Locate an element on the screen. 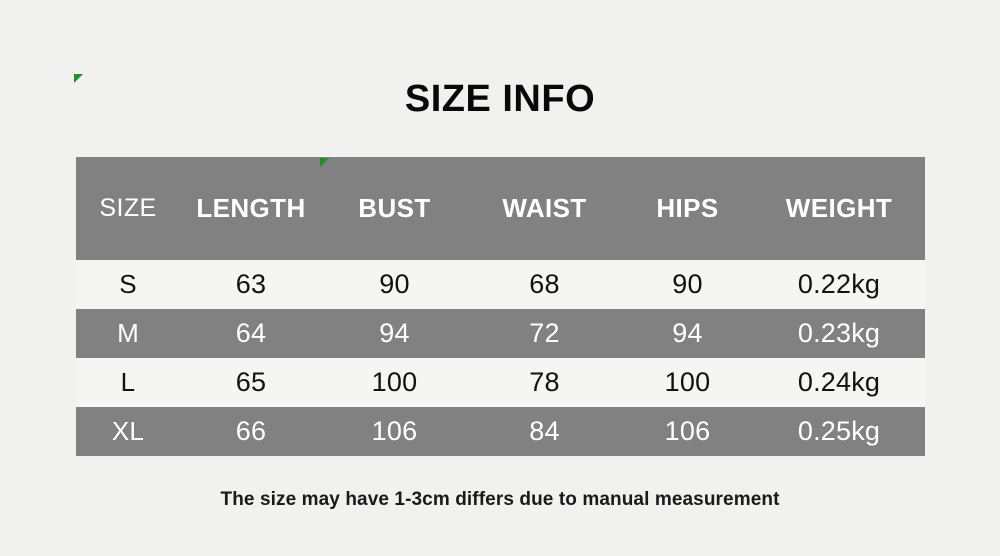  column-header-hips: HIPS is located at coordinates (687, 208).